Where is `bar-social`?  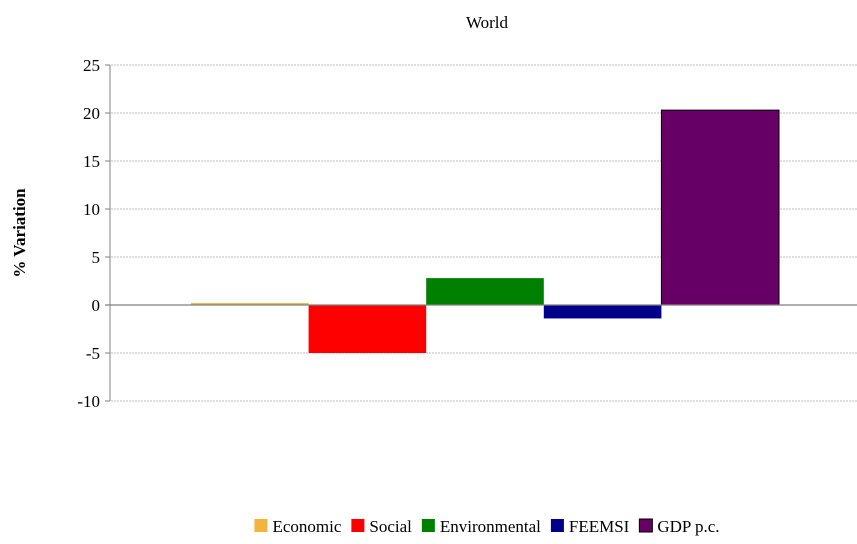
bar-social is located at coordinates (367, 329).